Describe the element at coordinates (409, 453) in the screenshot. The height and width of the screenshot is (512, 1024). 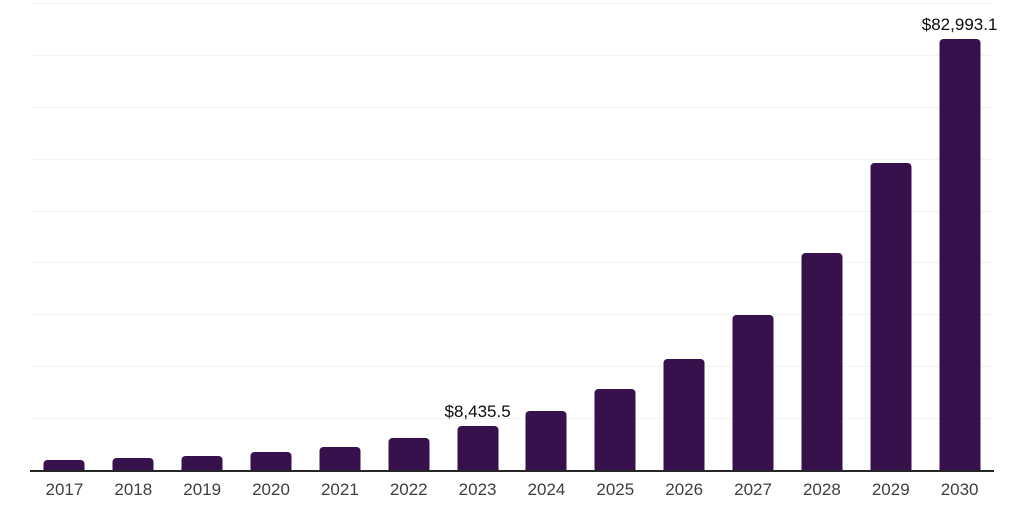
I see `bar-2022` at that location.